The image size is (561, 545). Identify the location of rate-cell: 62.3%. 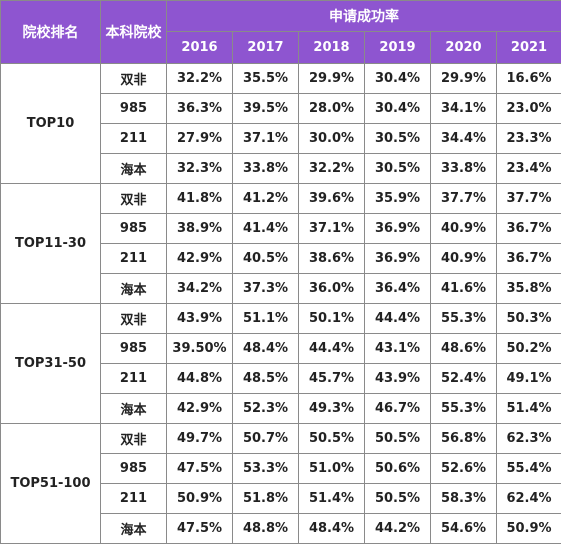
(528, 438).